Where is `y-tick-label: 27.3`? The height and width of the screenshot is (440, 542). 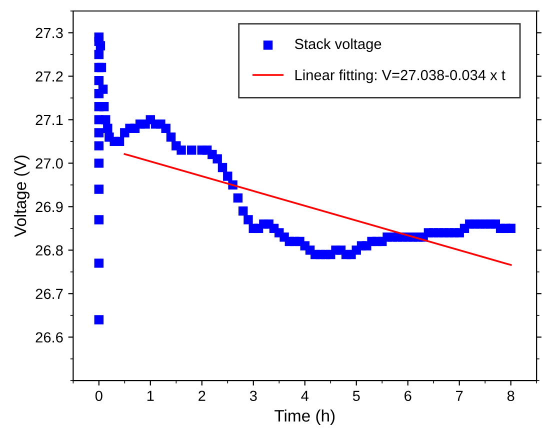 y-tick-label: 27.3 is located at coordinates (49, 33).